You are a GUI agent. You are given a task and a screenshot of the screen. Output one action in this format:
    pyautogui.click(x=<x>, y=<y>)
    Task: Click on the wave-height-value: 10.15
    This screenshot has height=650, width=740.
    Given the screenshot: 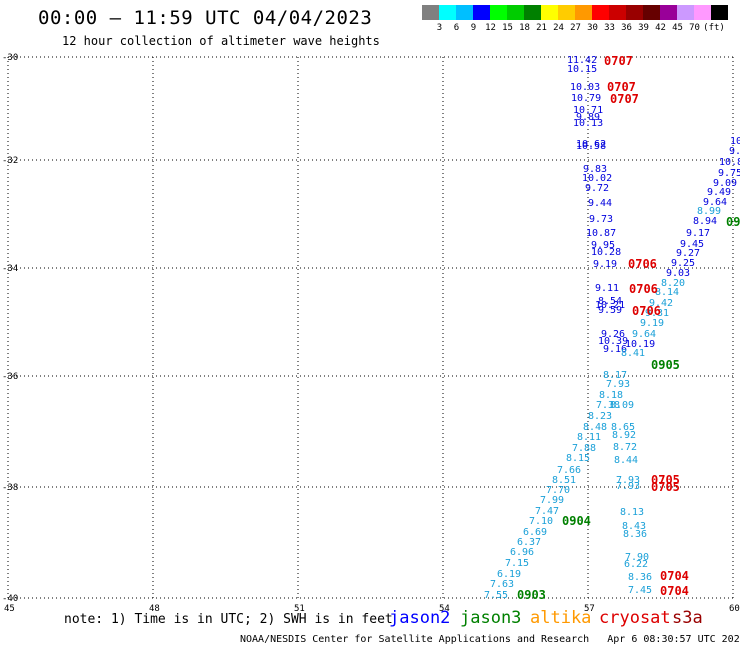 What is the action you would take?
    pyautogui.click(x=582, y=69)
    